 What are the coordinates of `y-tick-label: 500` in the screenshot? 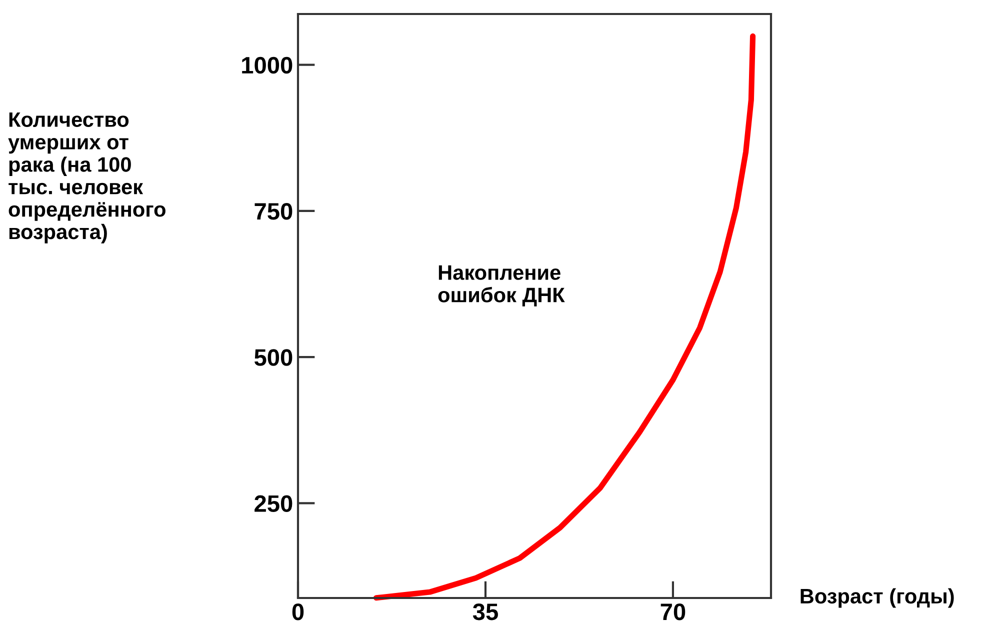 It's located at (273, 357).